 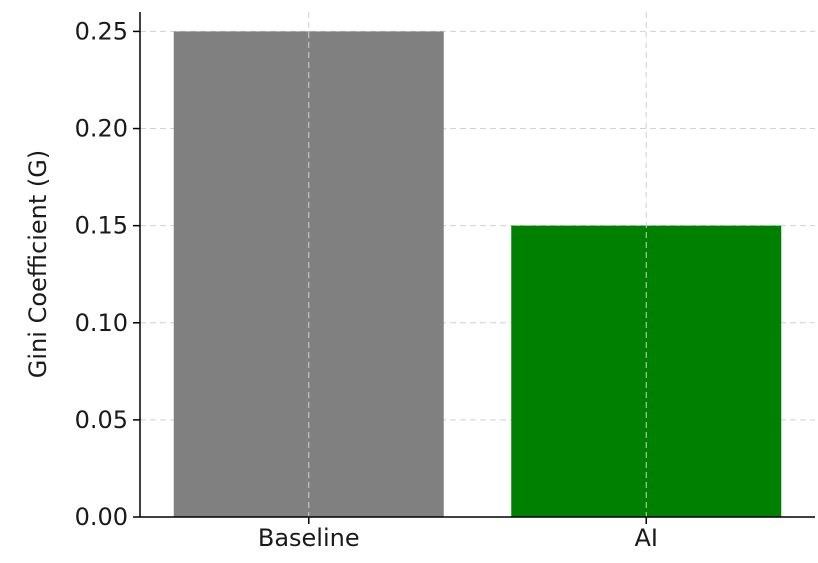 What do you see at coordinates (101, 517) in the screenshot?
I see `y-tick-label: 0.00` at bounding box center [101, 517].